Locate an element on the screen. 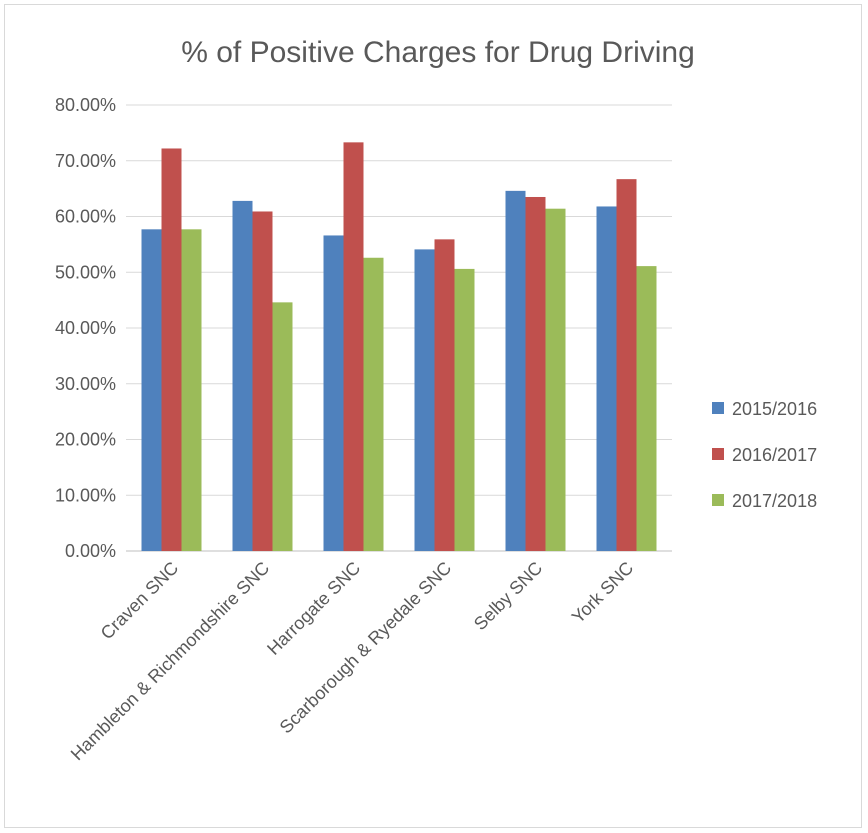 This screenshot has height=833, width=868. y-tick-label: 30.00% is located at coordinates (85, 384).